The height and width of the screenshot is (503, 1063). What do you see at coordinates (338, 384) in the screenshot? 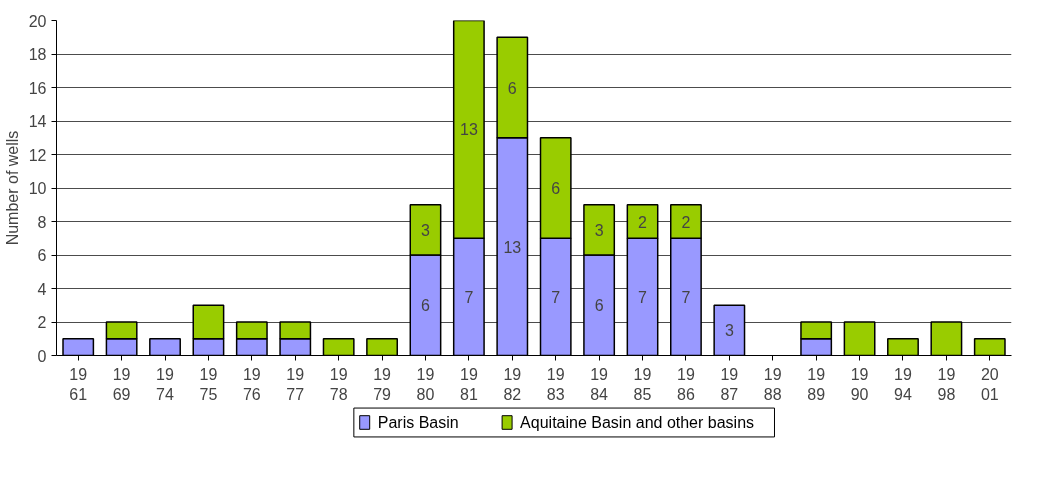
I see `x-tick-label: 19 78` at bounding box center [338, 384].